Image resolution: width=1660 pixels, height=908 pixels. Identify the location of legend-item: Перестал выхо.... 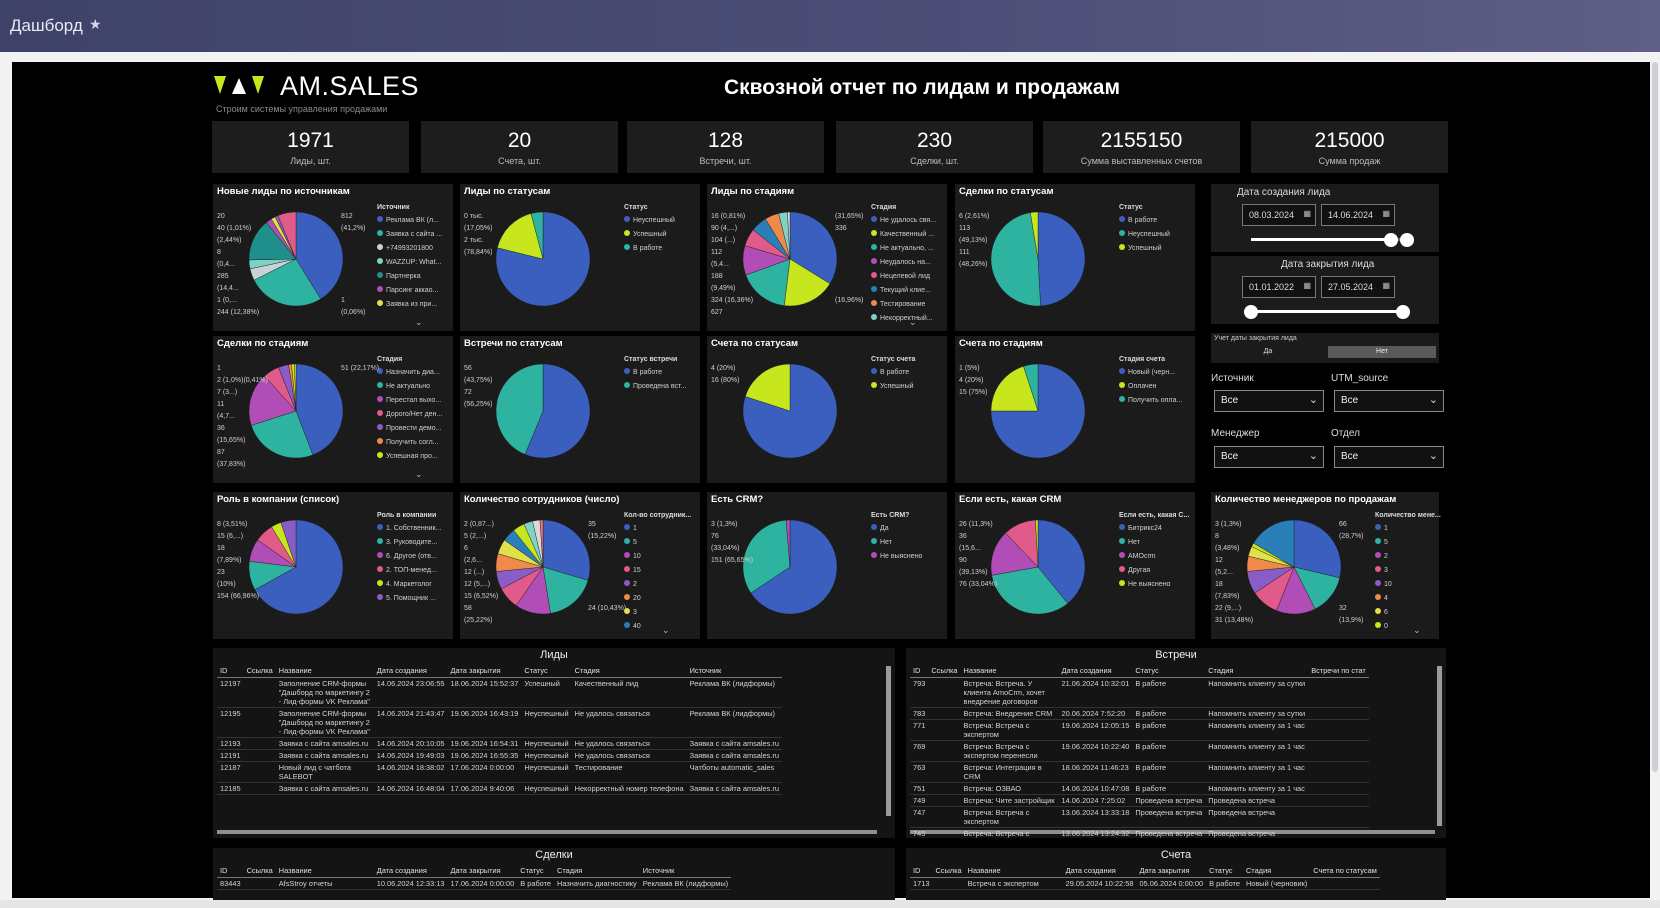
(413, 401).